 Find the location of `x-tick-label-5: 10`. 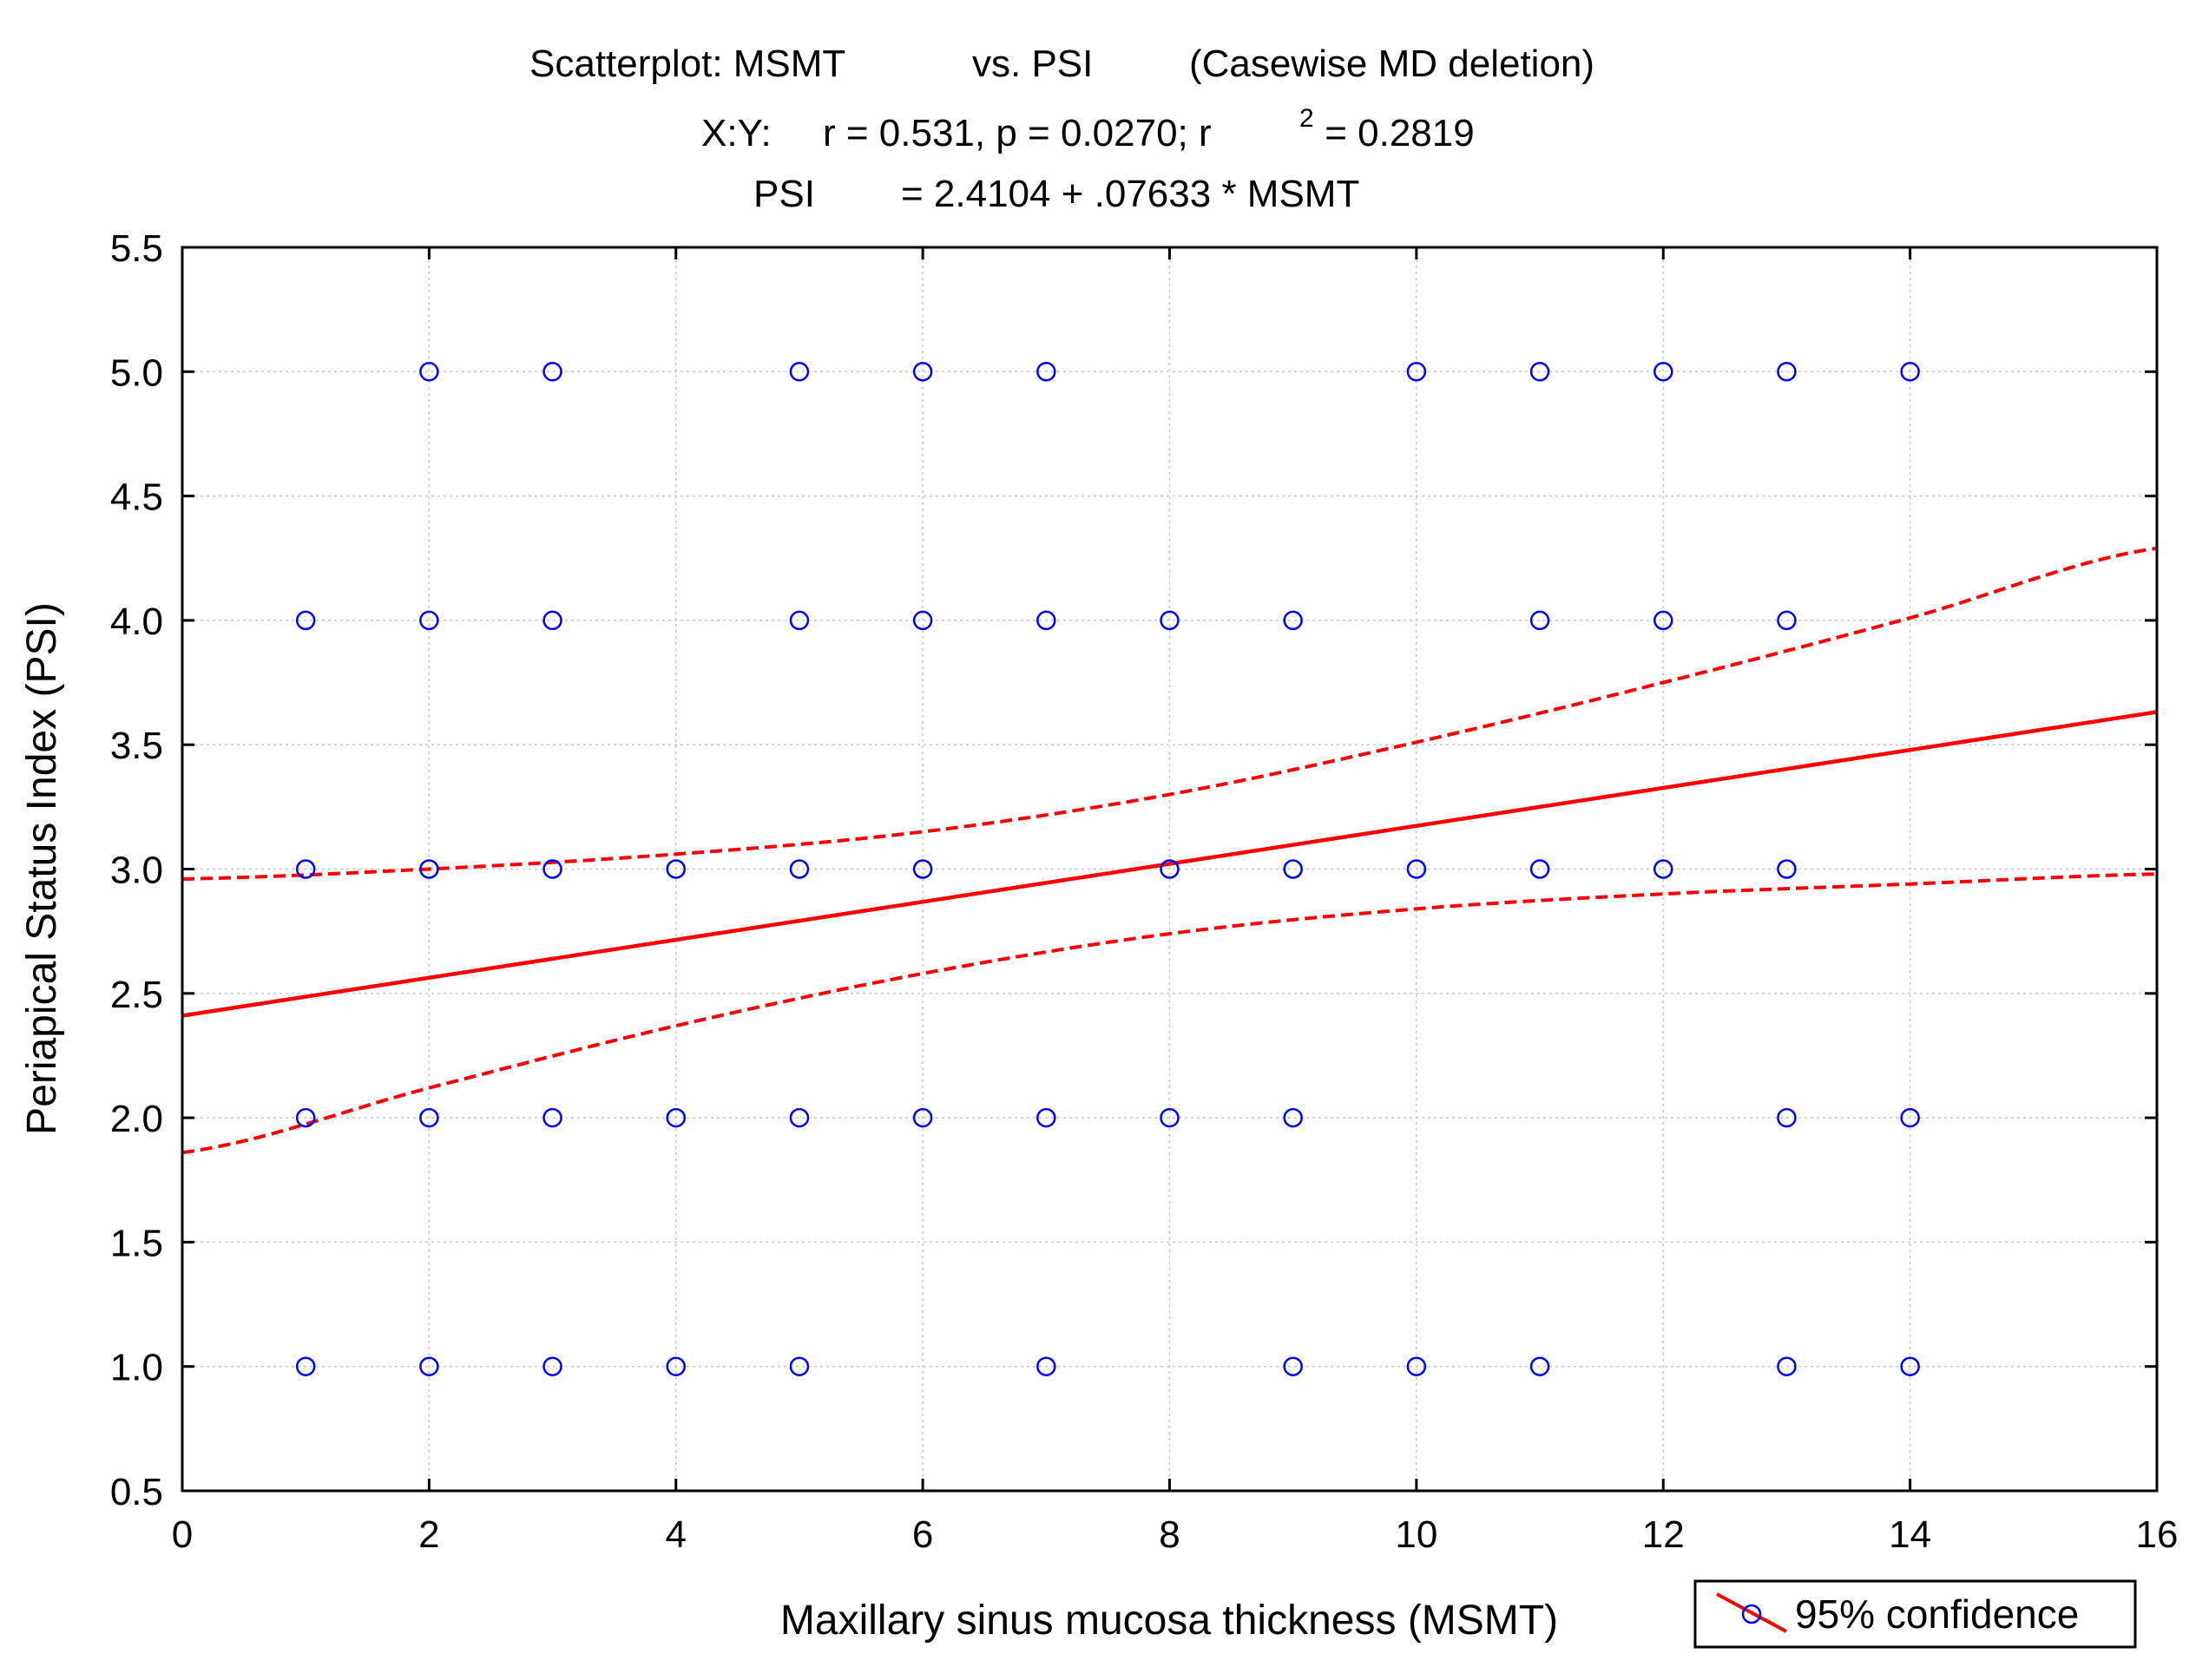

x-tick-label-5: 10 is located at coordinates (1416, 1534).